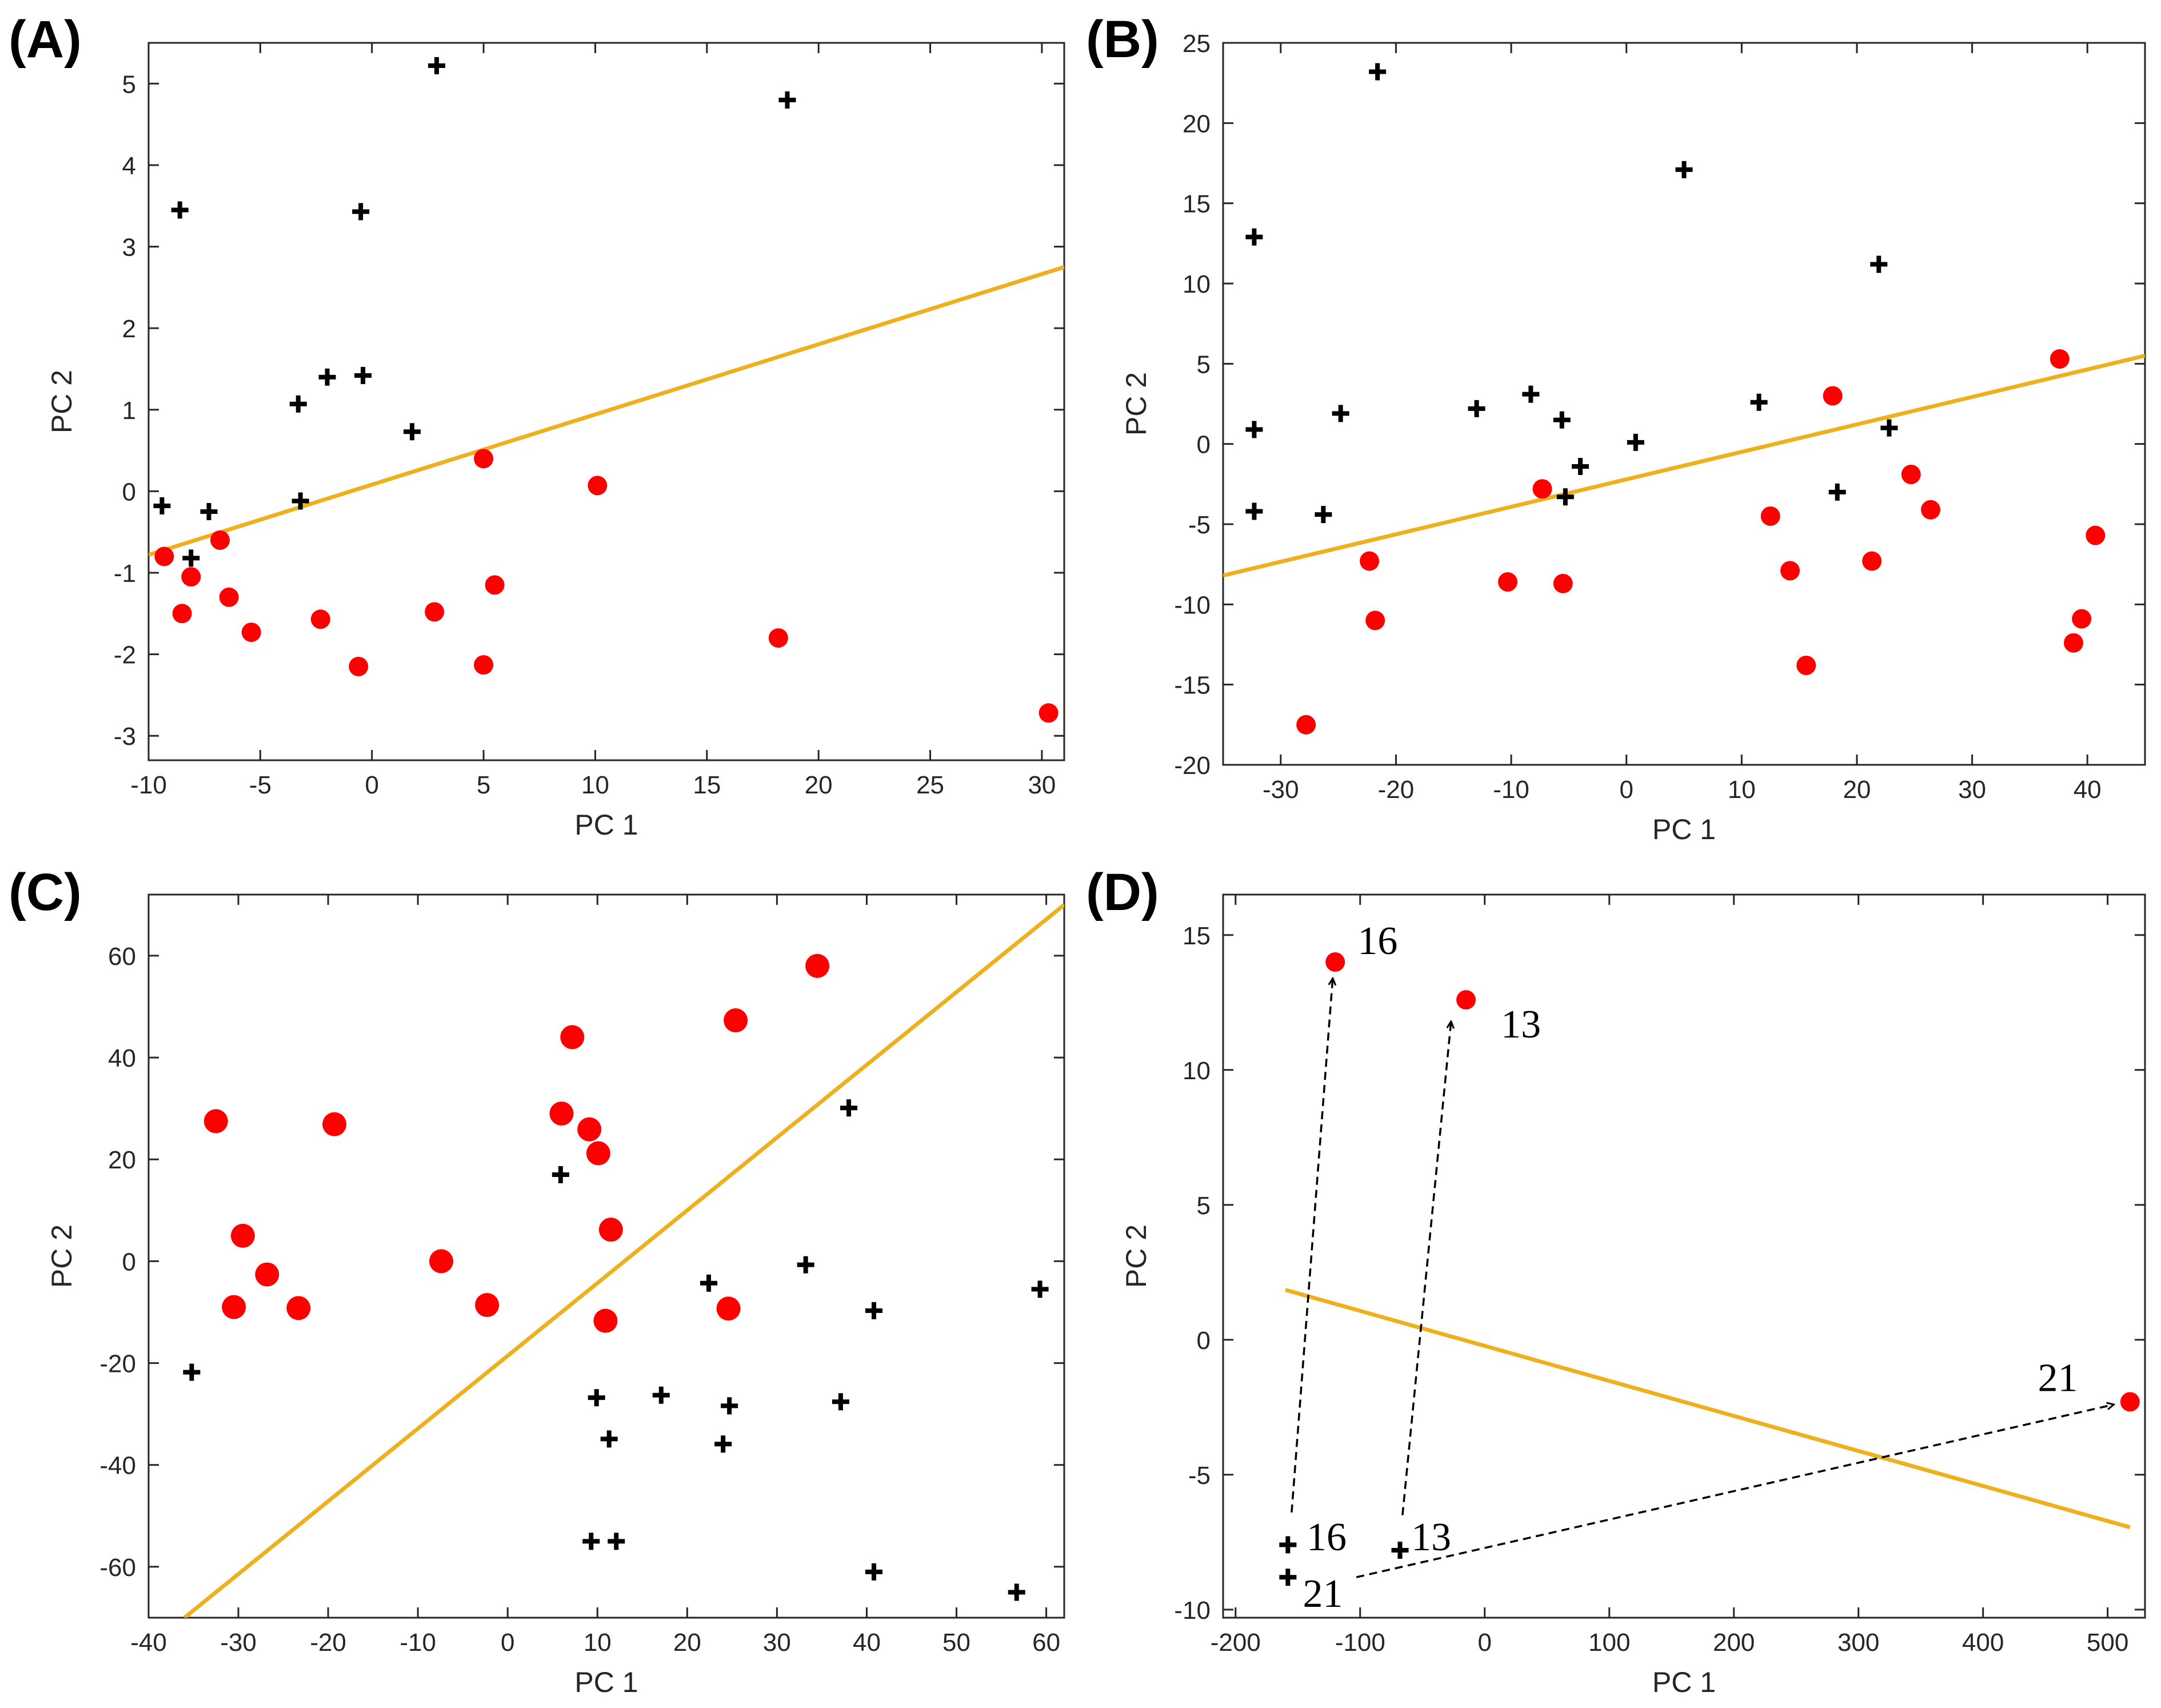 Image resolution: width=2161 pixels, height=1708 pixels. I want to click on x-tick-label: 40, so click(2088, 790).